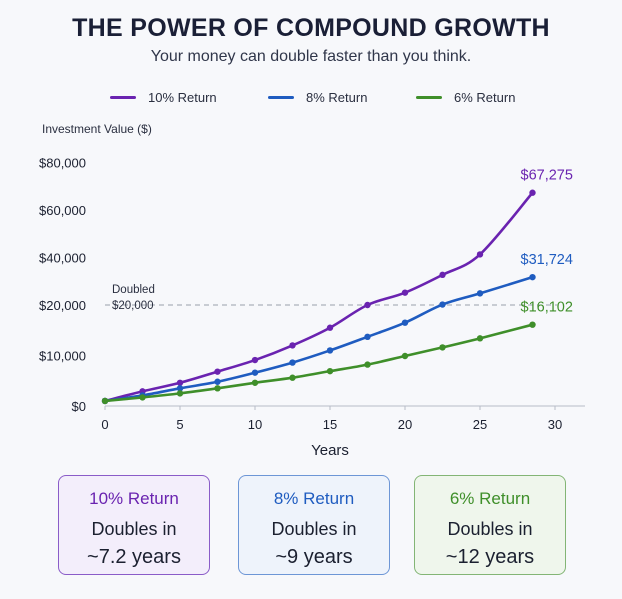 The height and width of the screenshot is (599, 622). I want to click on x-tick-label: 30, so click(555, 424).